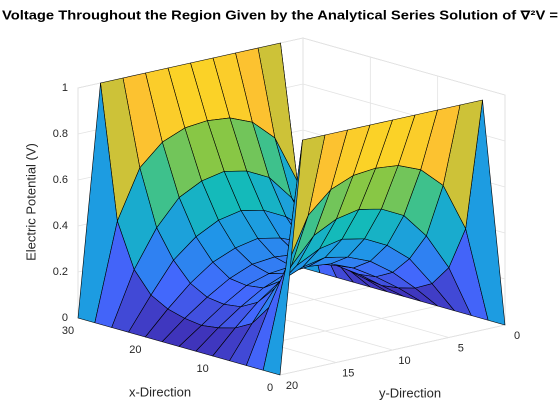 Image resolution: width=560 pixels, height=420 pixels. I want to click on x-tick-label: 10, so click(203, 369).